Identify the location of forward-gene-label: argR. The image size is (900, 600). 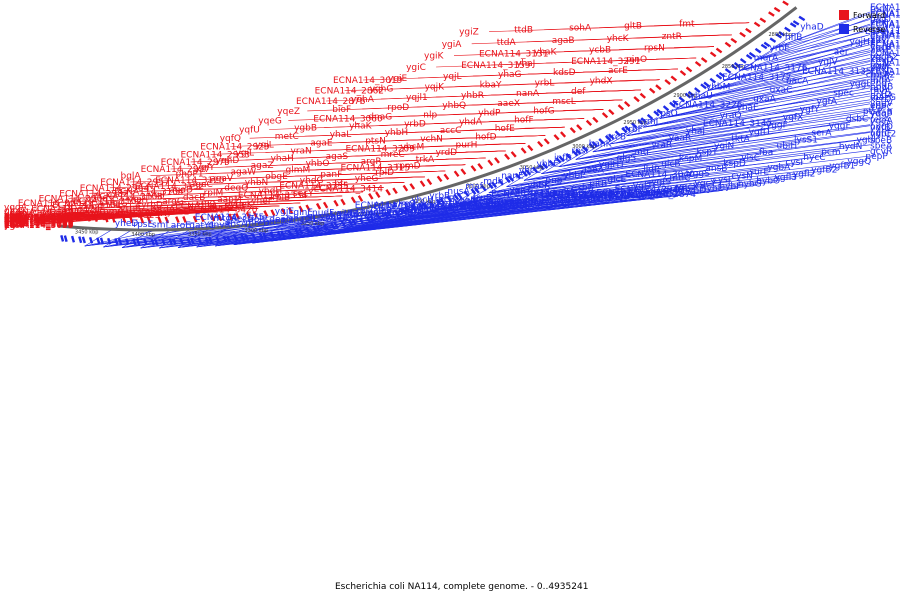
(371, 162).